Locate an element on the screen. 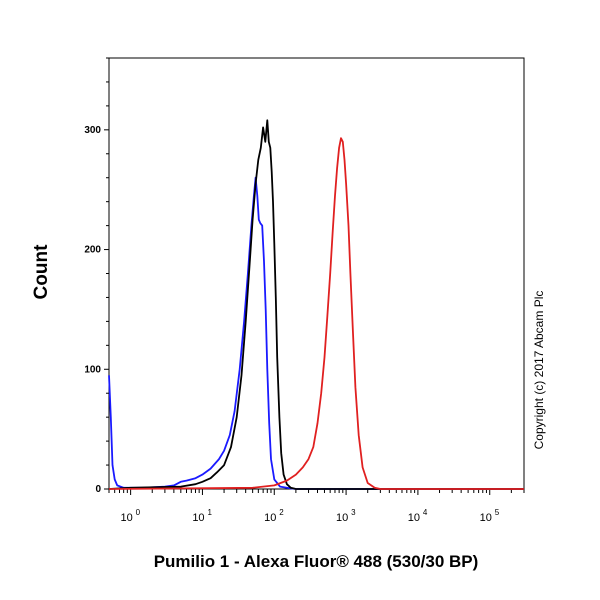 The width and height of the screenshot is (600, 600). x-tick-exponent: 1 is located at coordinates (209, 512).